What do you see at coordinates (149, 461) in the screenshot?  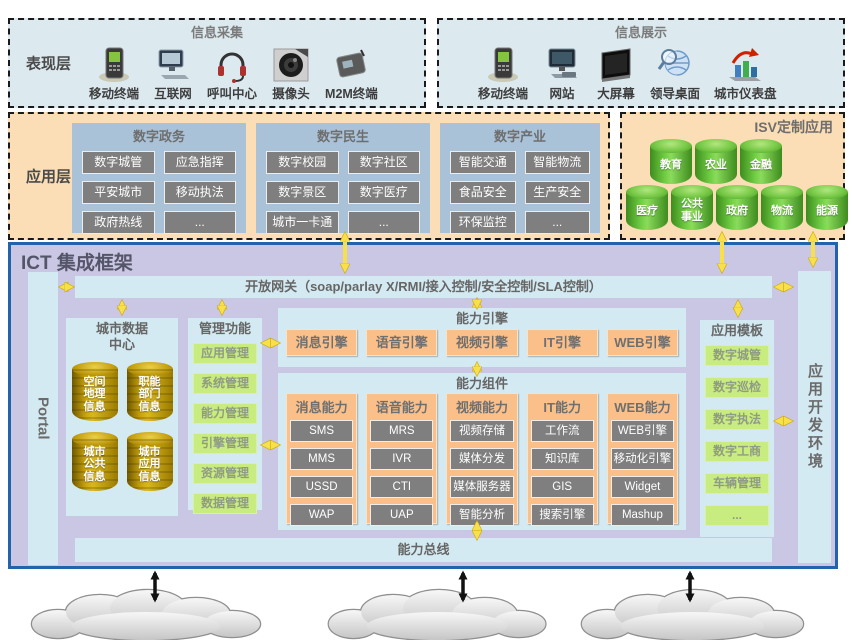 I see `data-cylinder: 城市应用信息` at bounding box center [149, 461].